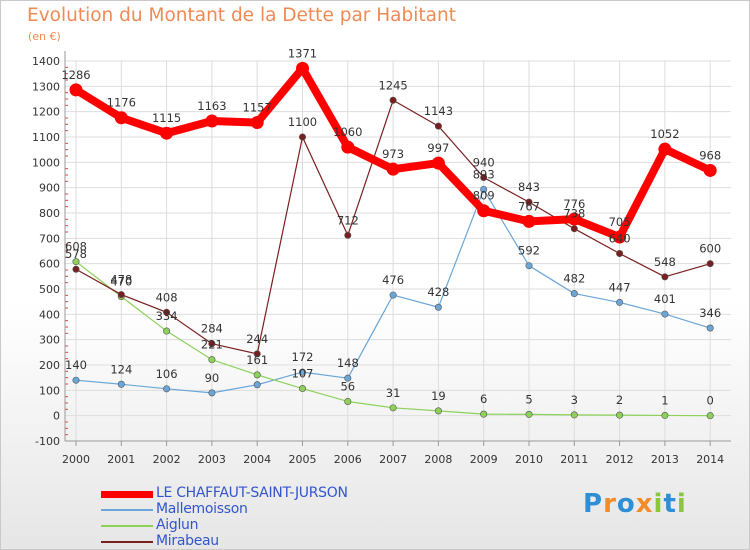 Image resolution: width=750 pixels, height=550 pixels. I want to click on data-label: 1, so click(664, 400).